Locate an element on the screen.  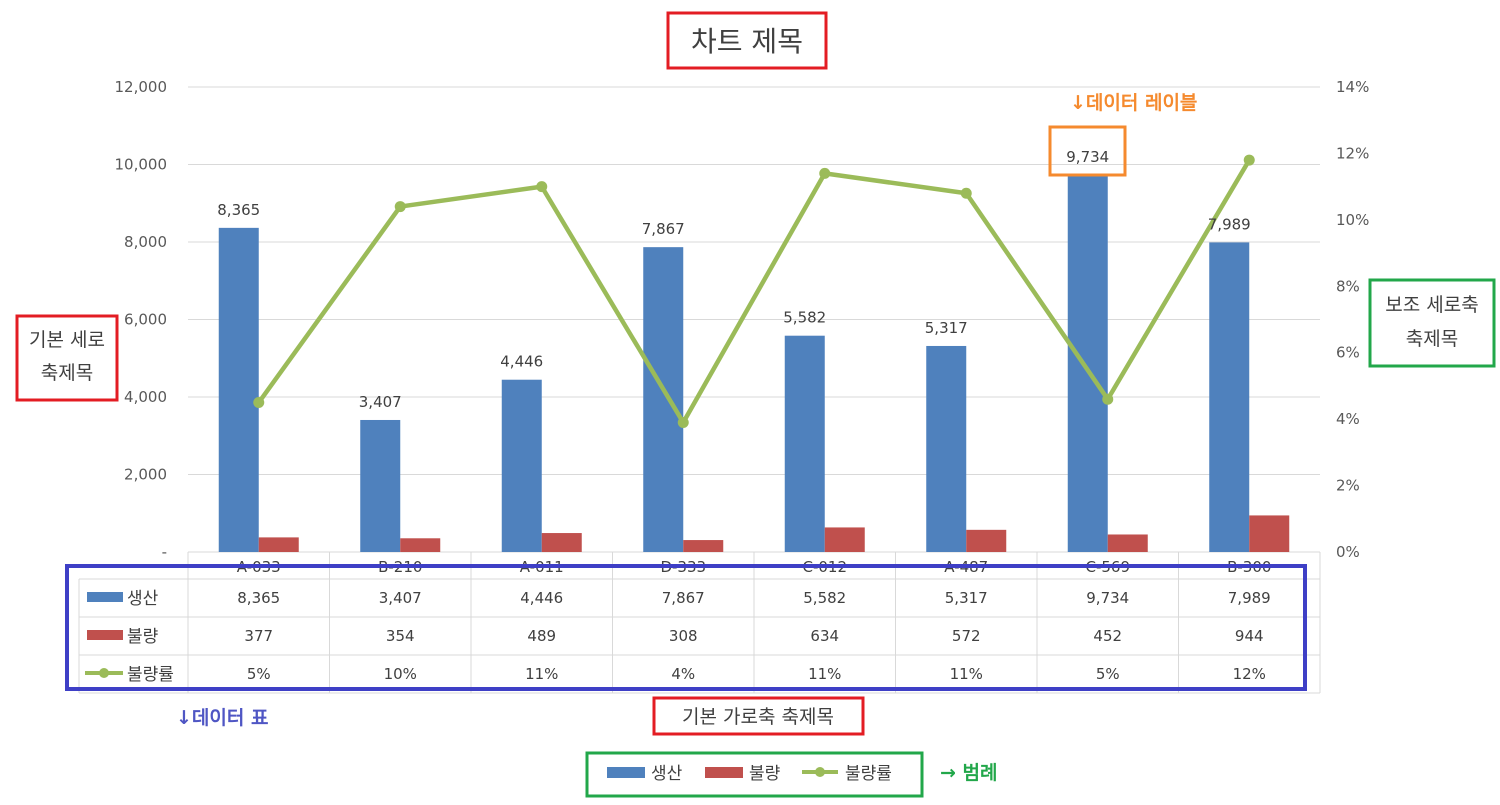
legend-swatch-defect is located at coordinates (724, 772).